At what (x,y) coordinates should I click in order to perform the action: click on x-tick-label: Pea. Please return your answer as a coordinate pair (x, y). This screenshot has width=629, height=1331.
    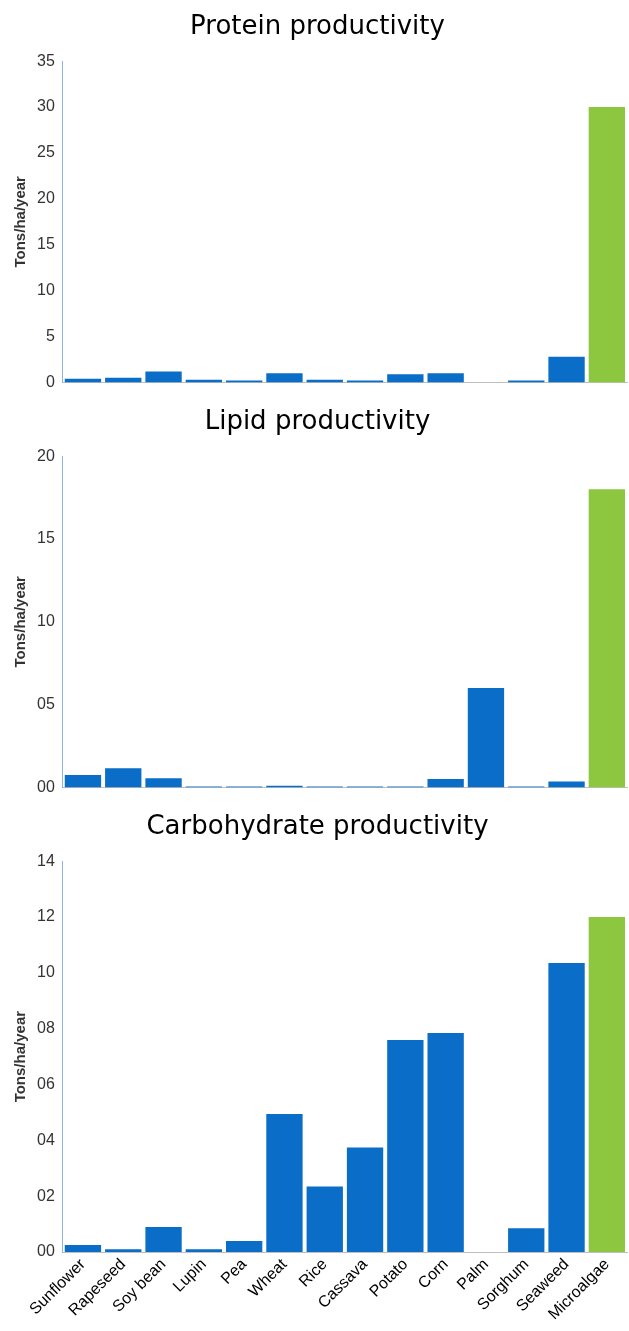
    Looking at the image, I should click on (233, 1271).